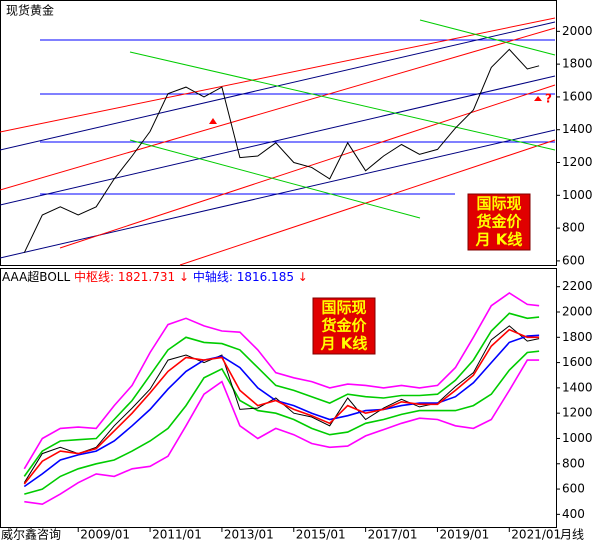 The width and height of the screenshot is (600, 541). I want to click on legend-label: 中轴线:, so click(213, 276).